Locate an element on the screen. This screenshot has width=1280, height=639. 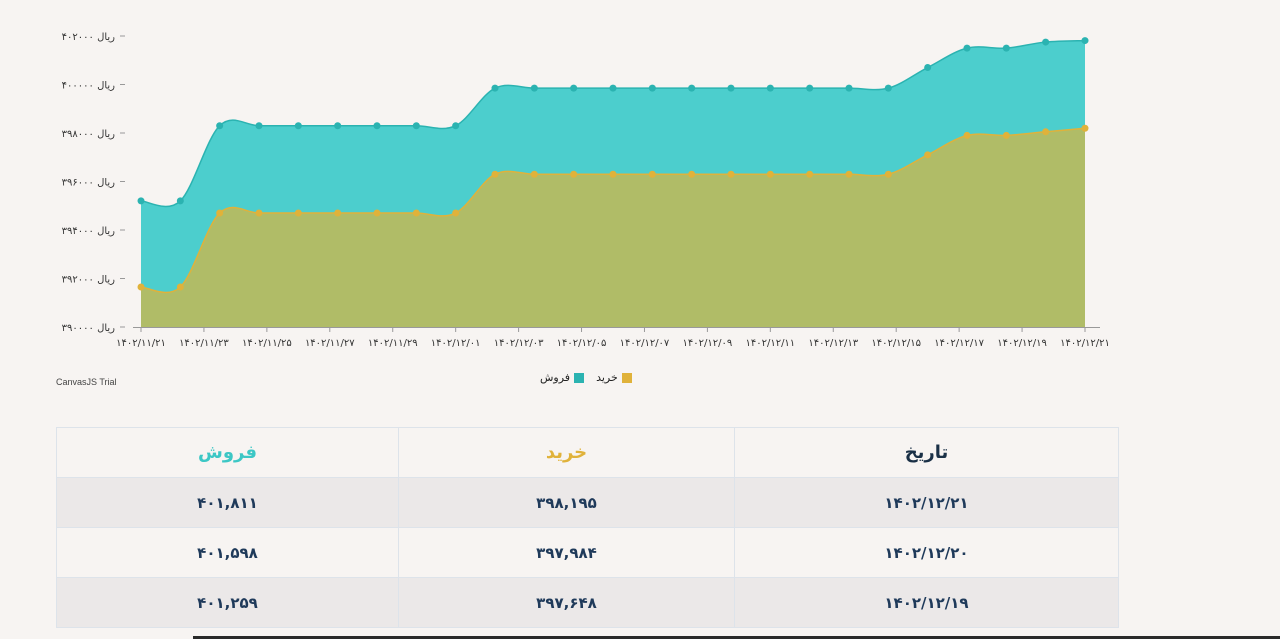
y-tick-label: ریال ۳۹۸۰۰۰ is located at coordinates (89, 134).